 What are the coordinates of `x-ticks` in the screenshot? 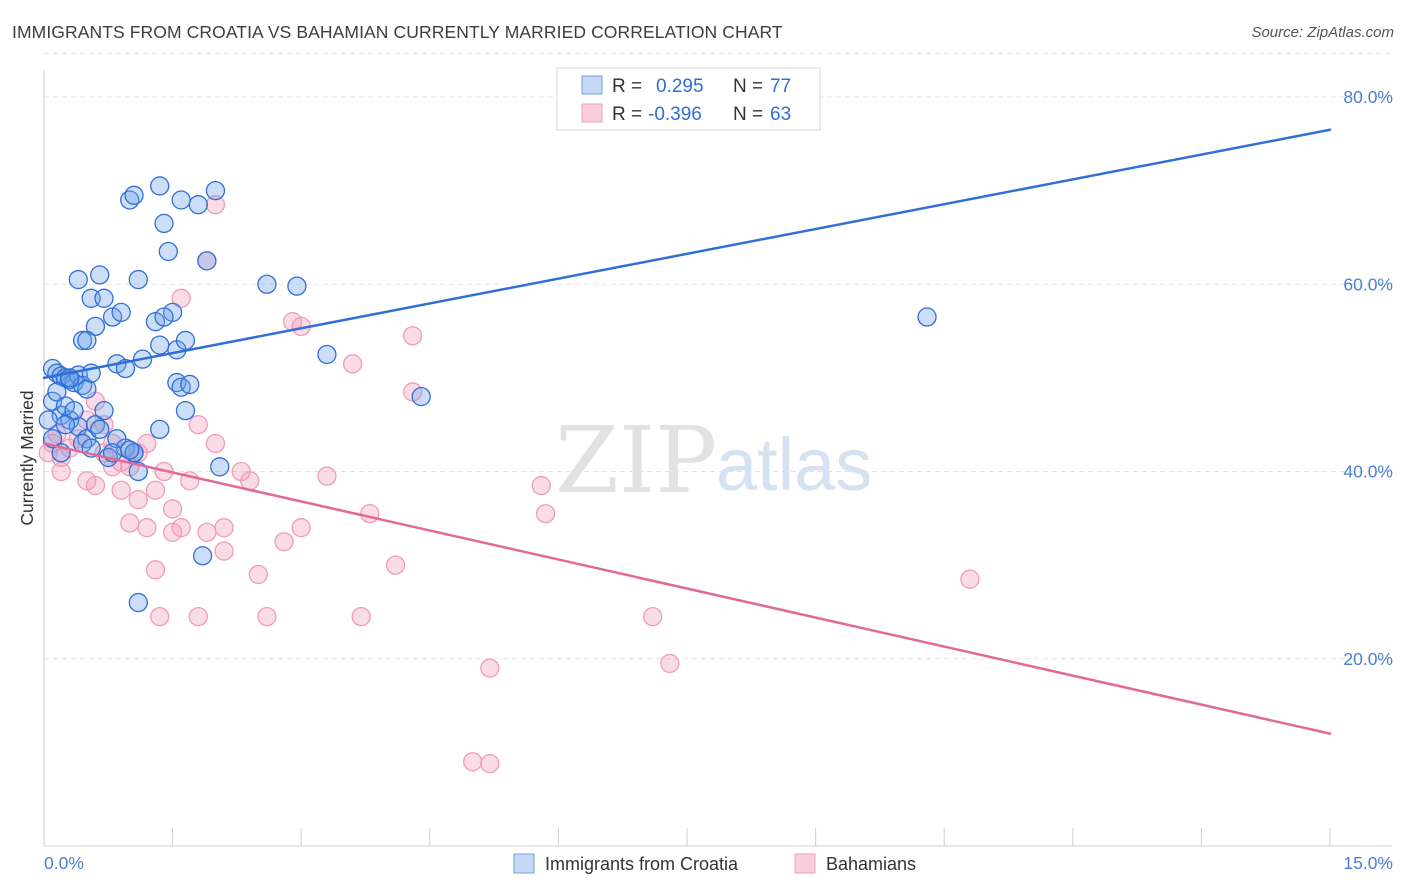 It's located at (687, 837).